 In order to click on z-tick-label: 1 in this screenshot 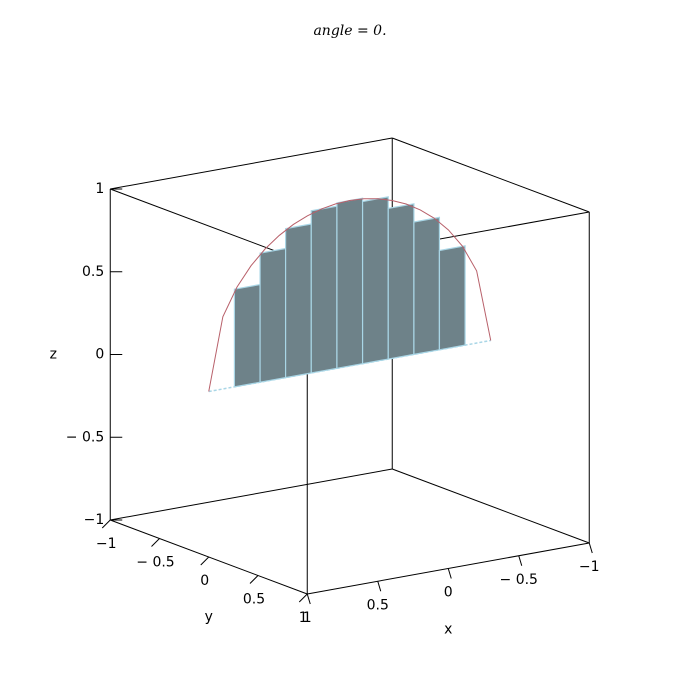, I will do `click(99, 189)`.